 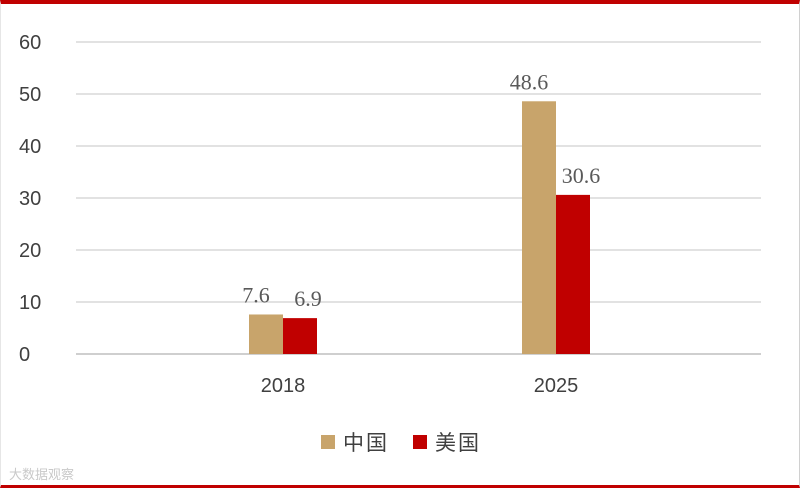 I want to click on bar-2025-china, so click(x=539, y=227).